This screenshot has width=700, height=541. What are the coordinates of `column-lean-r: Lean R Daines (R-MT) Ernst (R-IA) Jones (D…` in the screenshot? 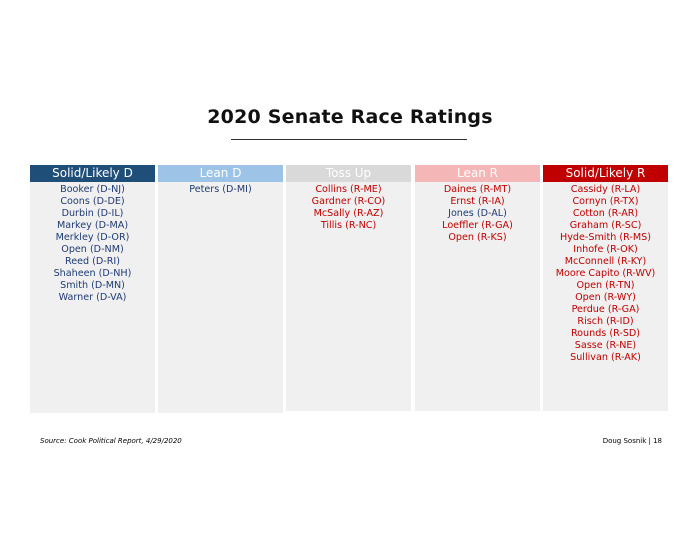 It's located at (477, 288).